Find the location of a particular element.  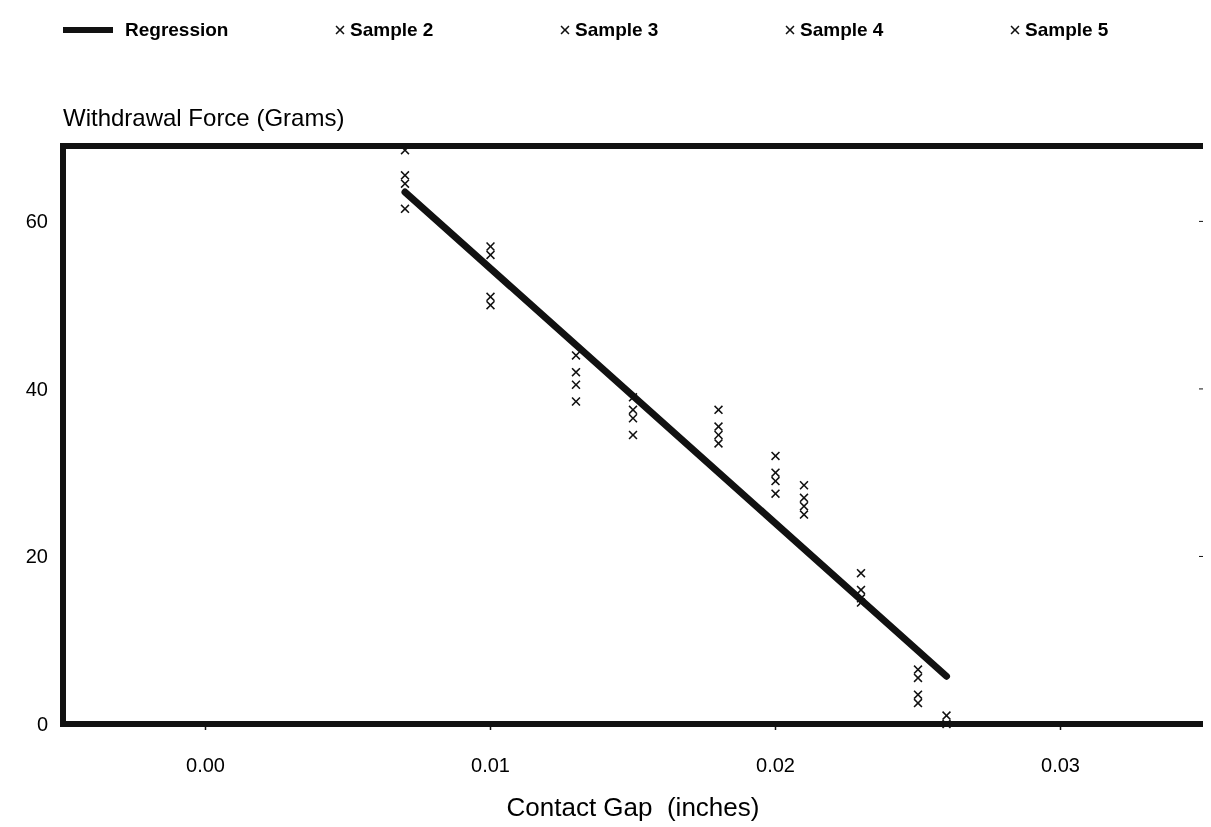

x-tick-label: 0.01 is located at coordinates (490, 765).